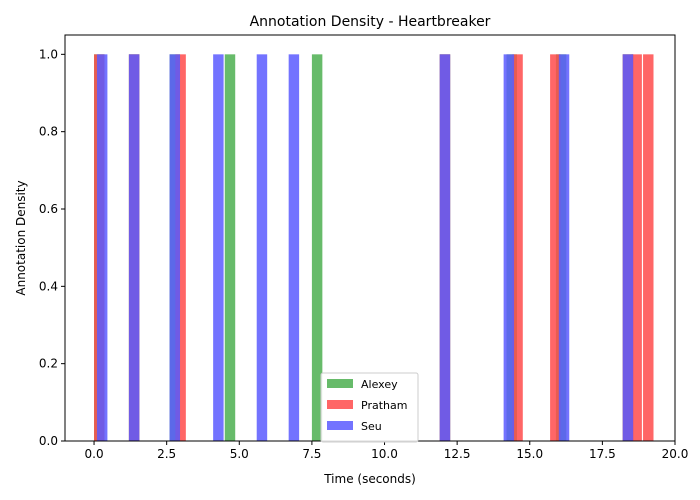  Describe the element at coordinates (379, 384) in the screenshot. I see `legend-label-alexey: Alexey` at that location.